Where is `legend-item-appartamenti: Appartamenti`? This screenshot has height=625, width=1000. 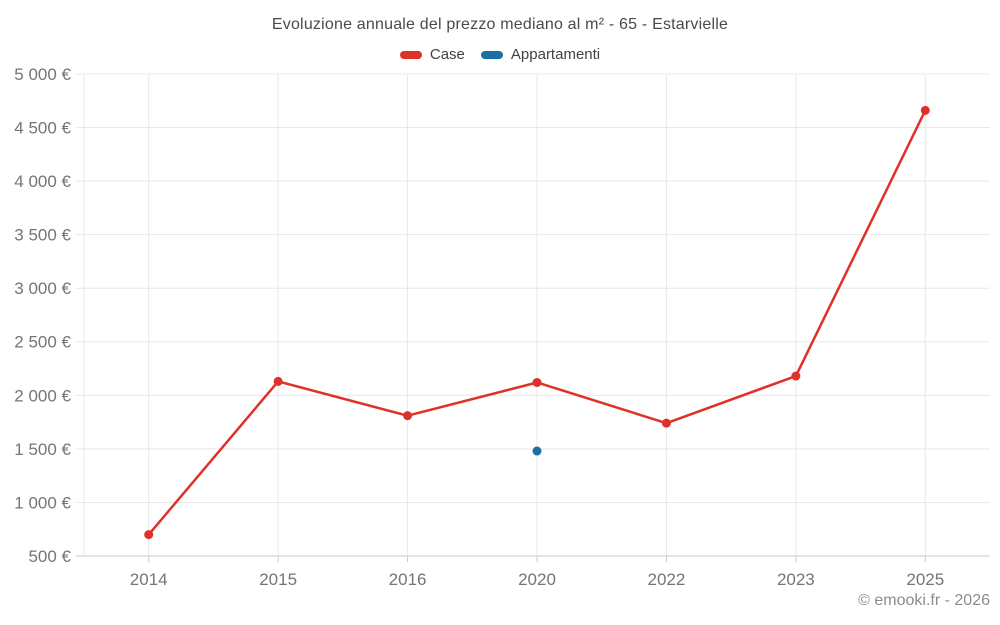 legend-item-appartamenti: Appartamenti is located at coordinates (540, 54).